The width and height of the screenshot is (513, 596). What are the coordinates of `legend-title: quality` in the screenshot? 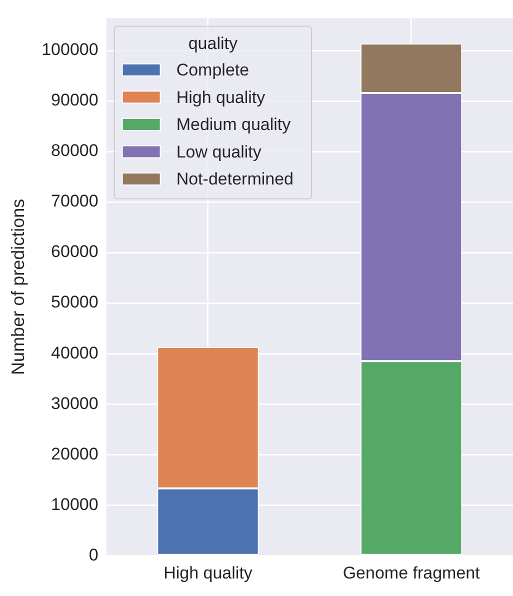 It's located at (213, 43).